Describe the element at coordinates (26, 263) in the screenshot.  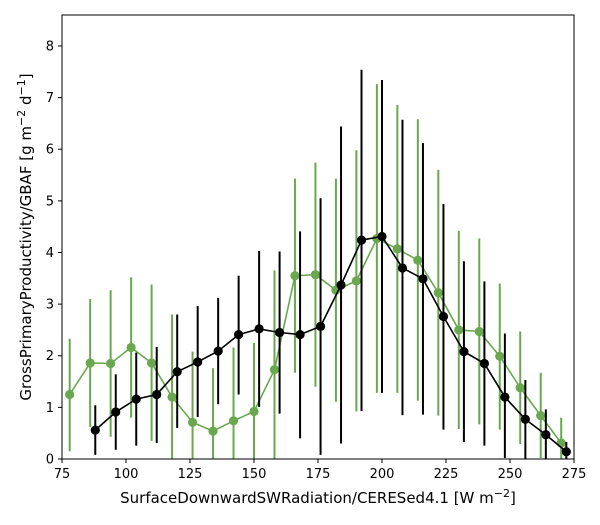
I see `y-axis-label-main: GrossPrimaryProductivity/GBAF [g m` at that location.